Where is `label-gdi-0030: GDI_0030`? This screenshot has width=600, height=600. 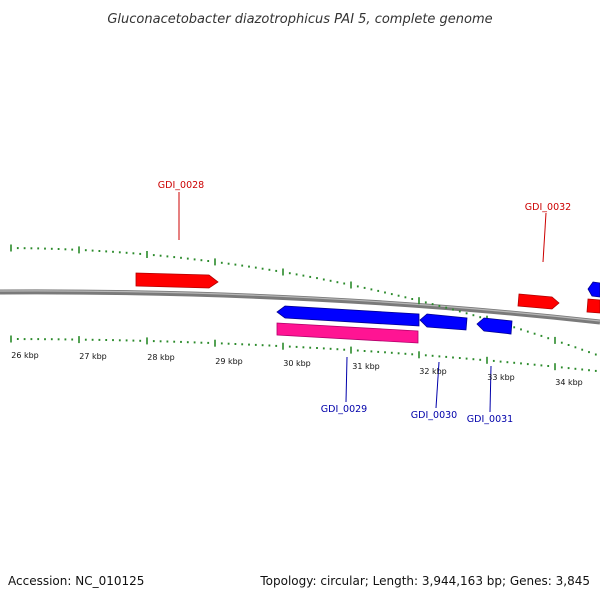
label-gdi-0030: GDI_0030 is located at coordinates (434, 415).